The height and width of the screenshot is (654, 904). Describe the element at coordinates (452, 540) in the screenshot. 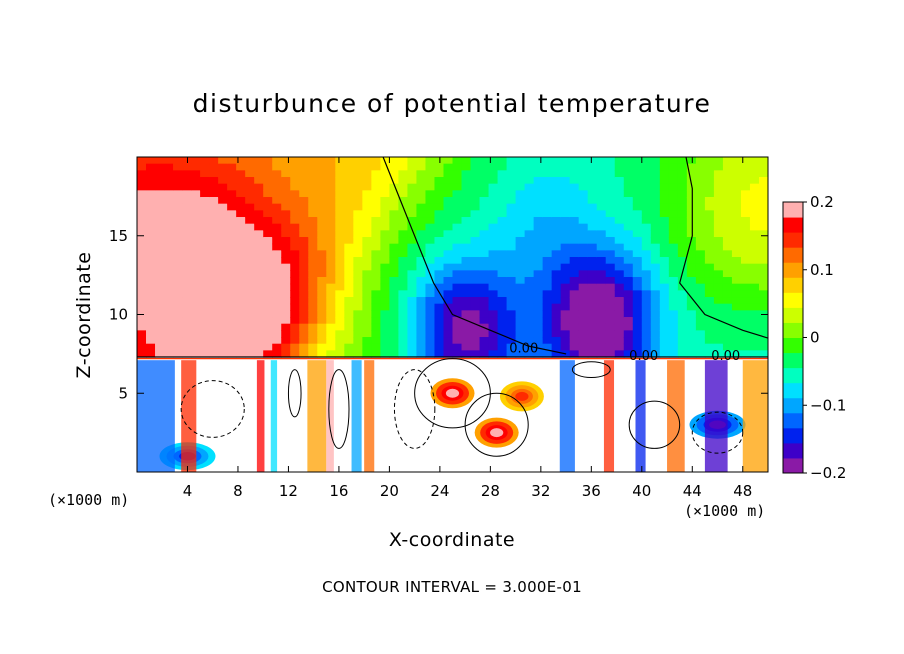

I see `x-axis-label: X-coordinate` at that location.